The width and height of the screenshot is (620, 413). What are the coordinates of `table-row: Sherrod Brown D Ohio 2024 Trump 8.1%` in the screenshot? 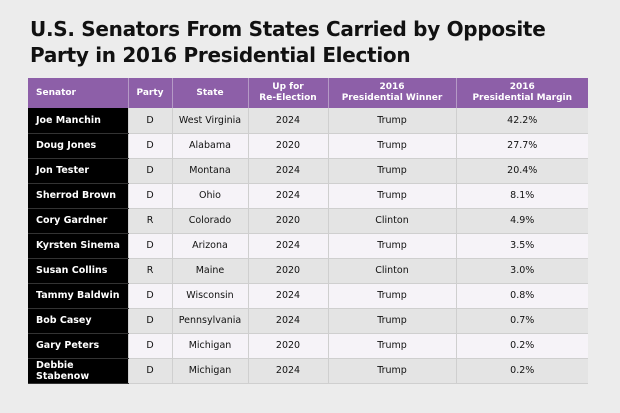 It's located at (308, 196).